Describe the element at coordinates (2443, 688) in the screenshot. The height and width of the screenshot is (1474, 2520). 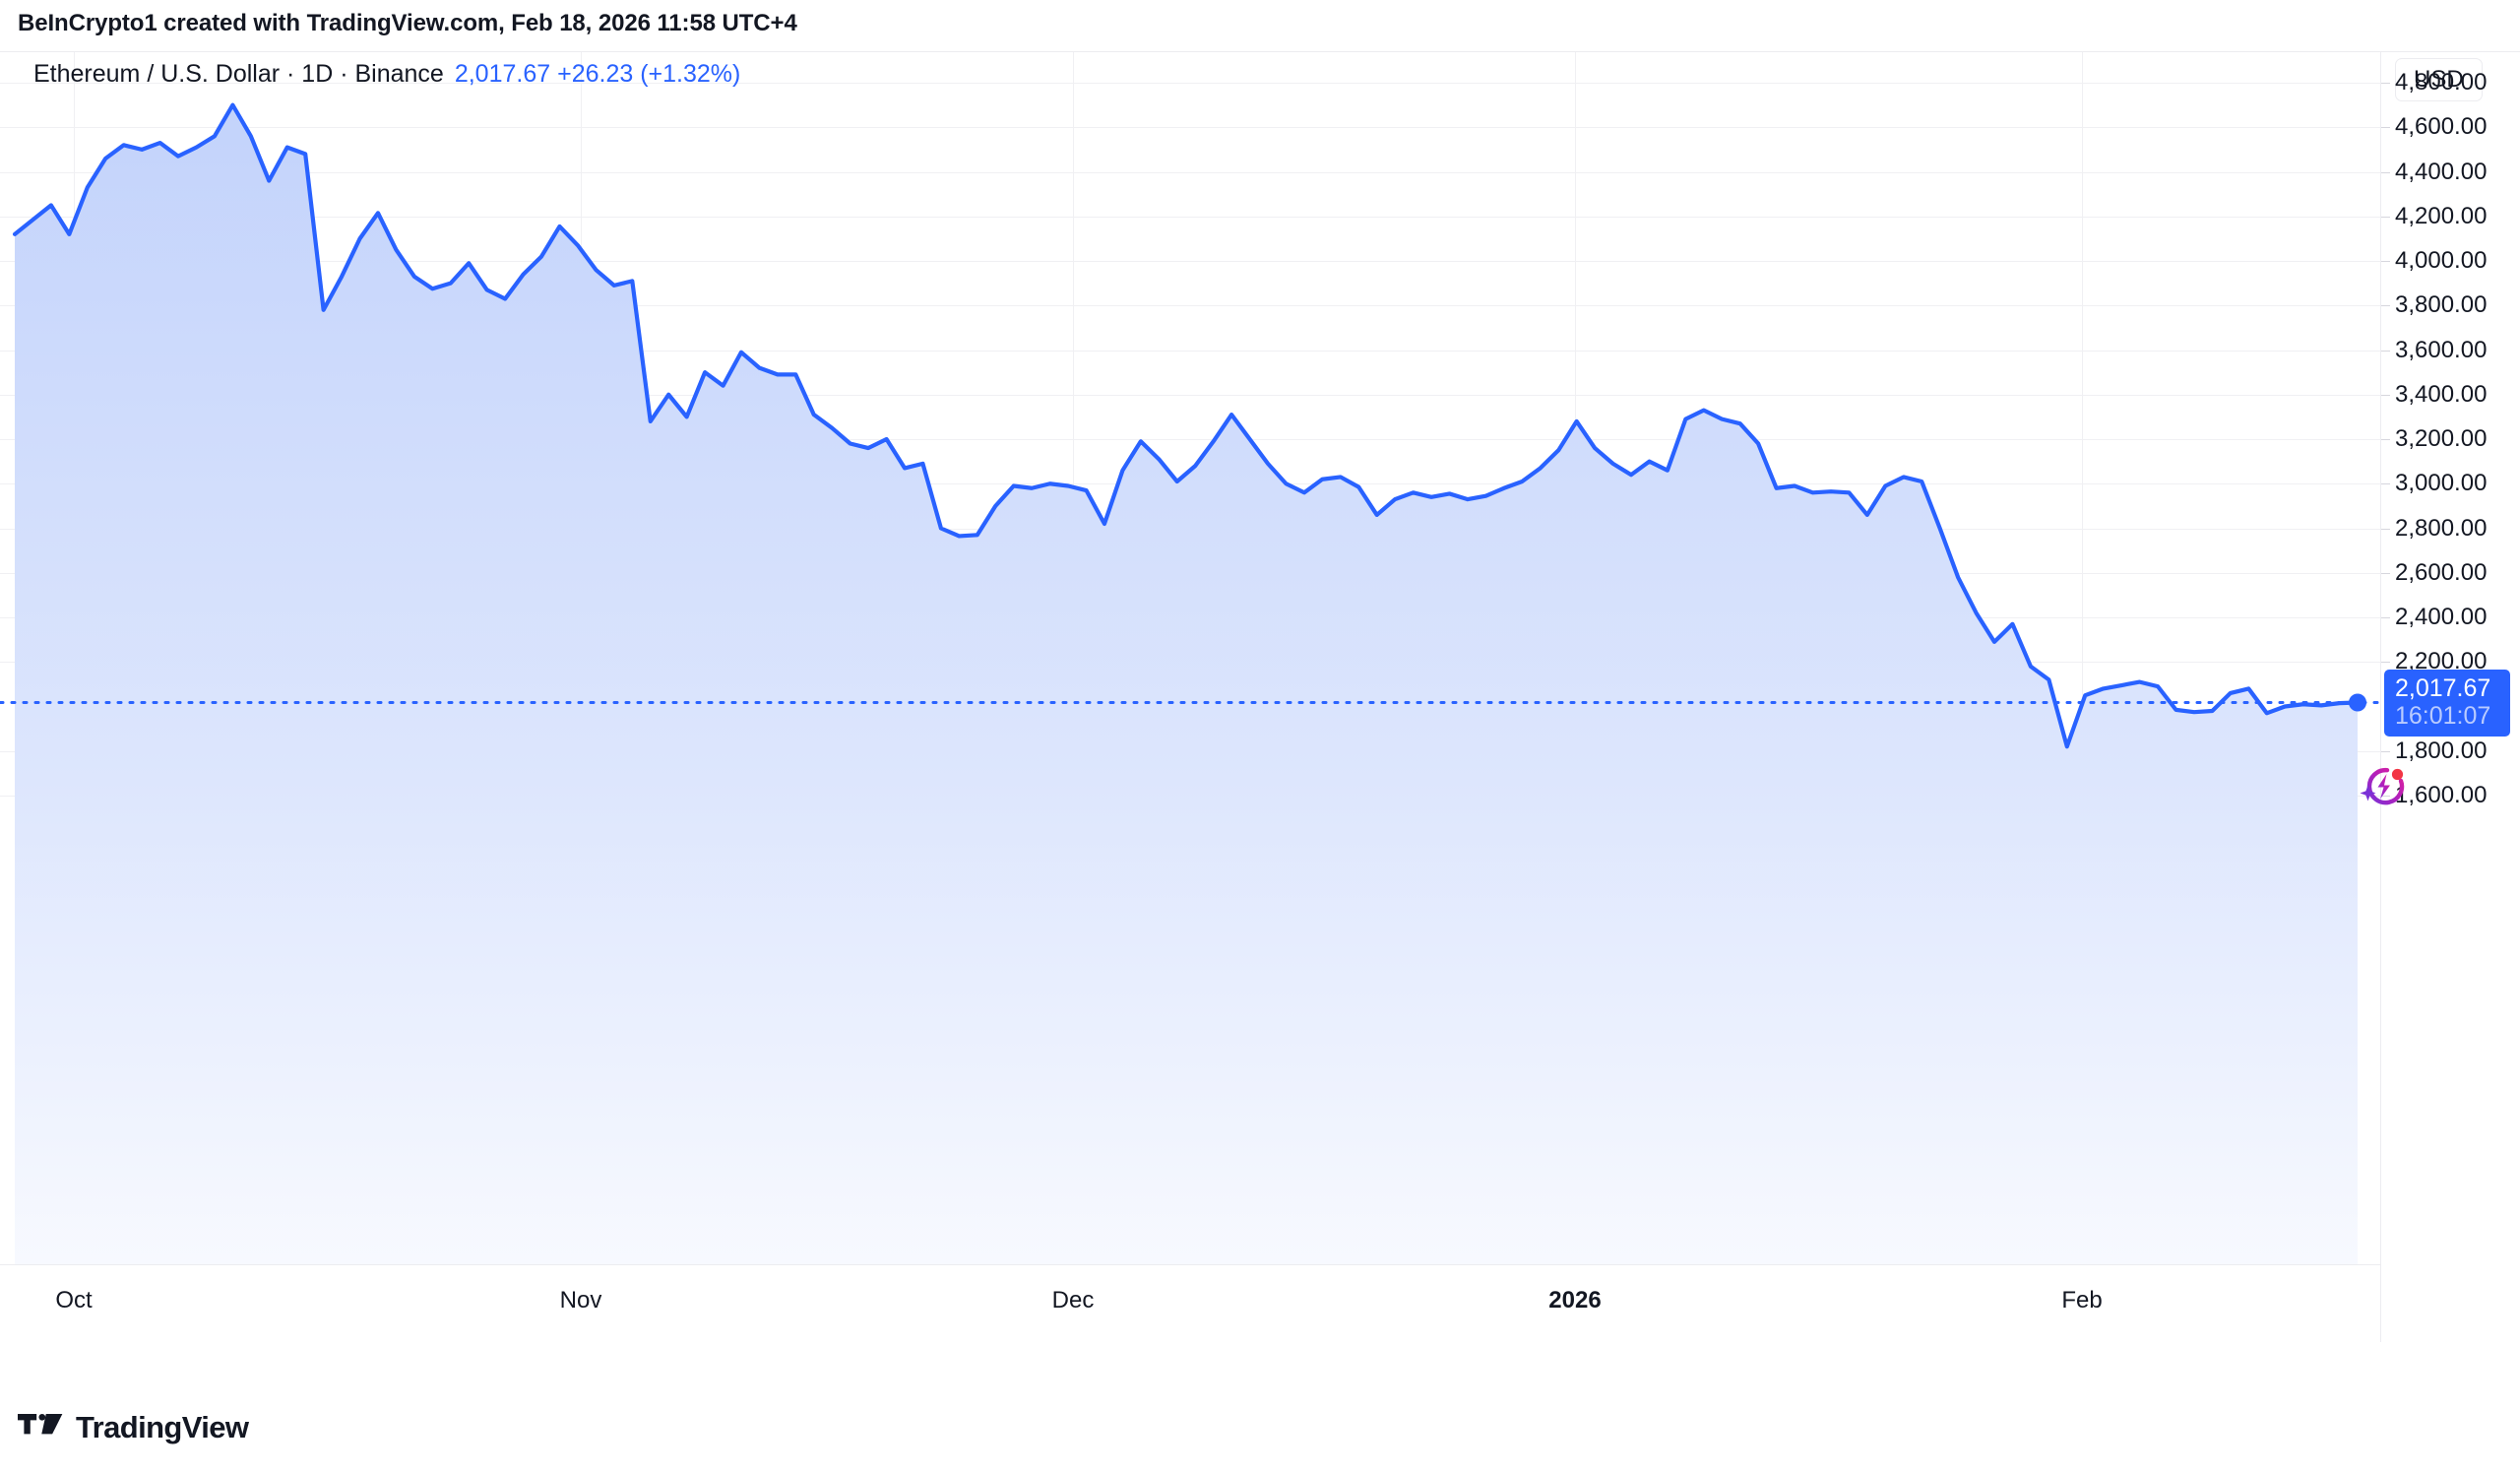
I see `last-price-value: 2,017.67` at that location.